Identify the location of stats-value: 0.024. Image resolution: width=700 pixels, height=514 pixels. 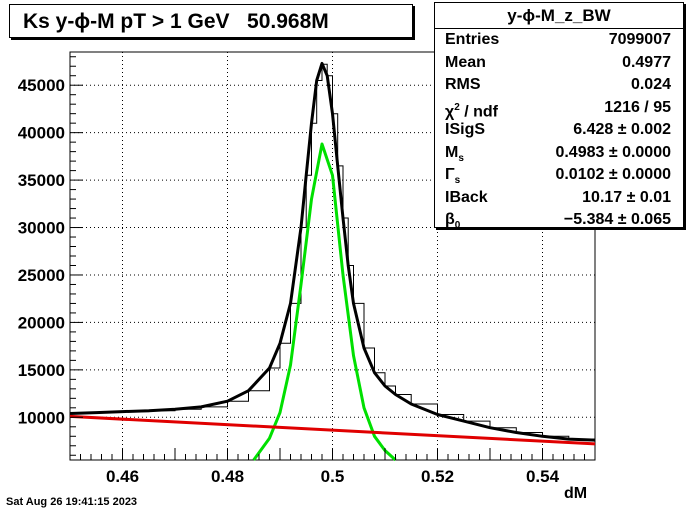
(650, 84).